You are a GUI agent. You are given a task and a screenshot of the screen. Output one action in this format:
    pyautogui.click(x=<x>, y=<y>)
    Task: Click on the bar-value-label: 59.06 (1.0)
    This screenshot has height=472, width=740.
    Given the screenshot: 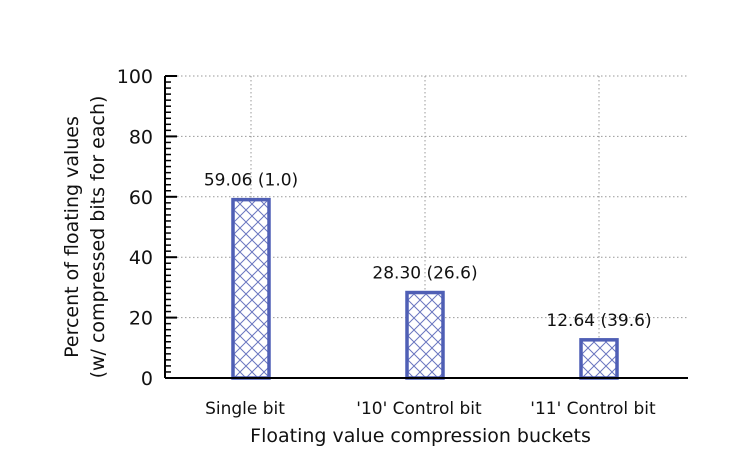 What is the action you would take?
    pyautogui.click(x=251, y=181)
    